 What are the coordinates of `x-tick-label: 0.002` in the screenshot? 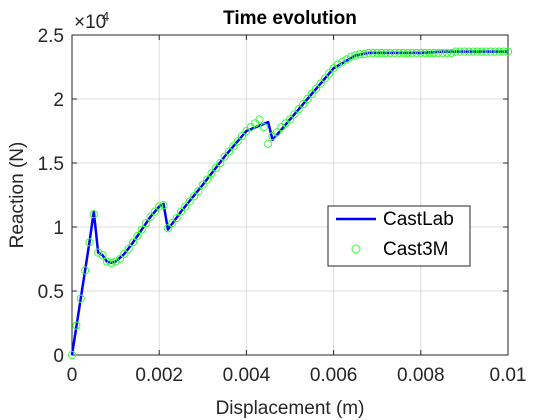 It's located at (159, 375).